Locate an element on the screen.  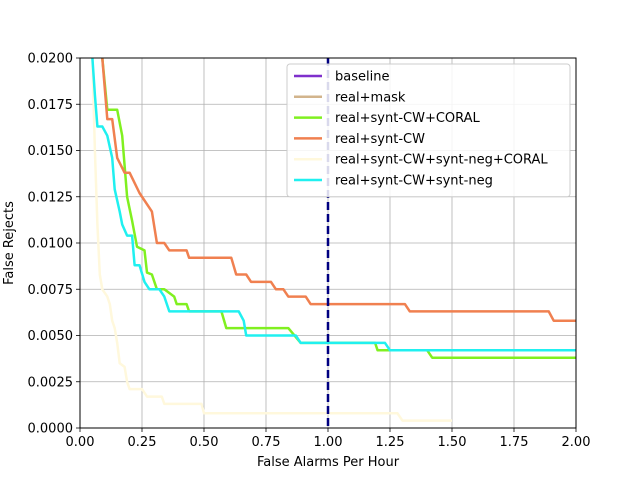
y-tick-label: 0.0075 is located at coordinates (51, 290).